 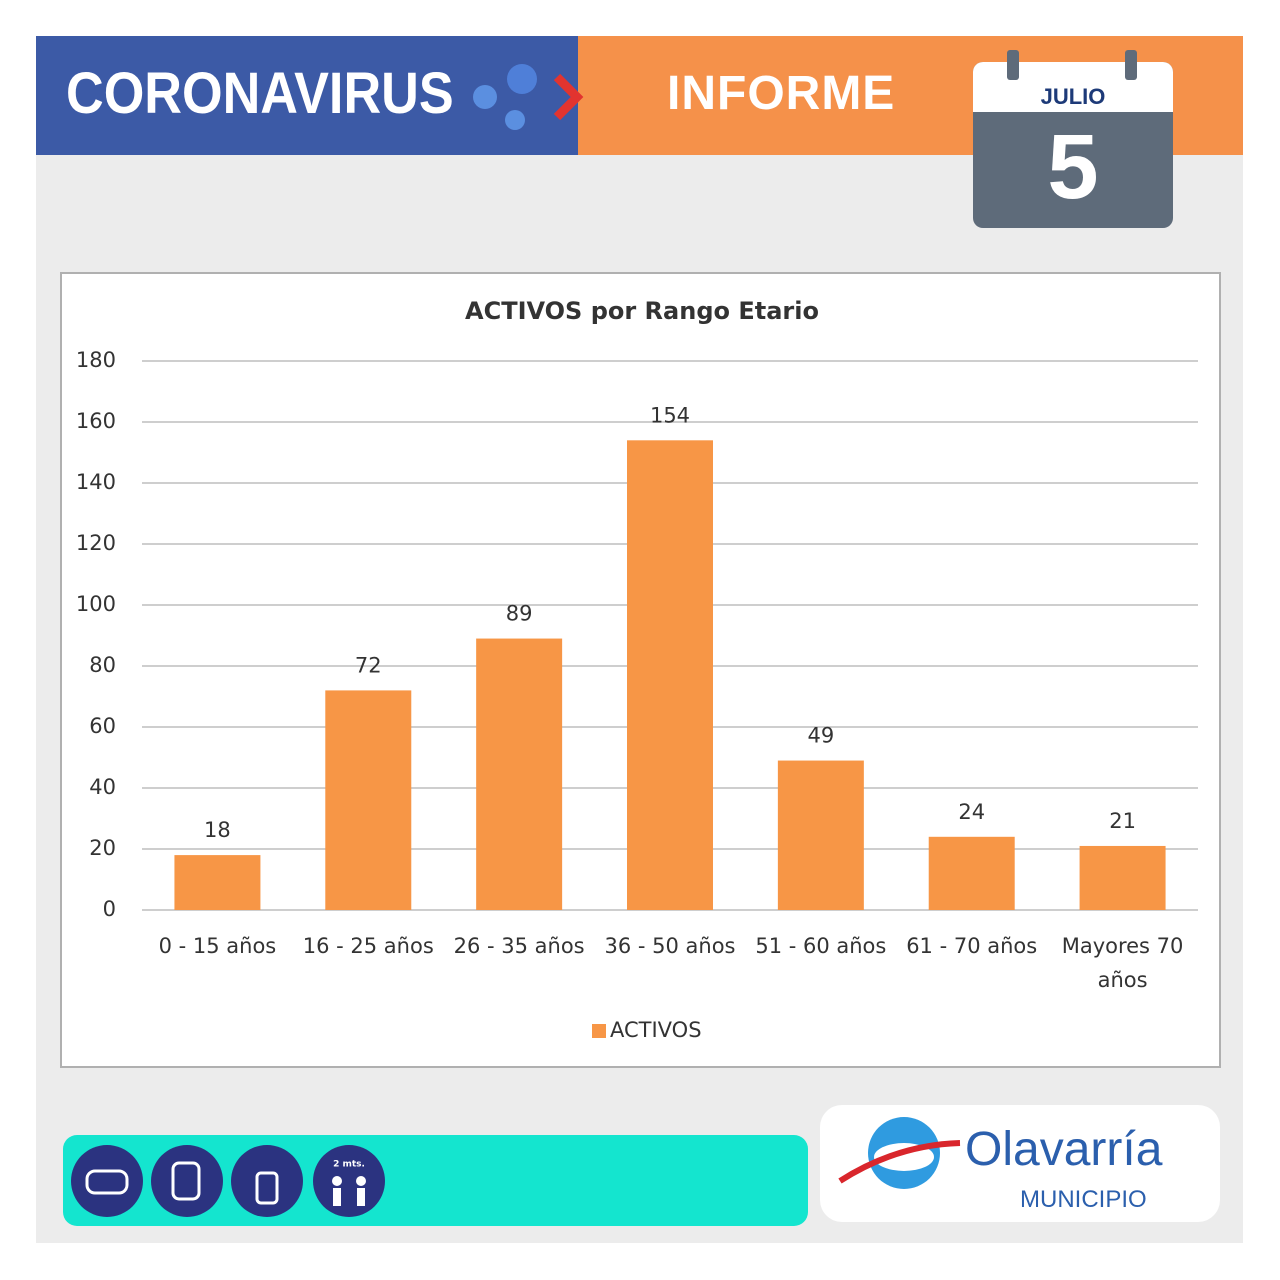 What do you see at coordinates (1122, 821) in the screenshot?
I see `data-label: 21` at bounding box center [1122, 821].